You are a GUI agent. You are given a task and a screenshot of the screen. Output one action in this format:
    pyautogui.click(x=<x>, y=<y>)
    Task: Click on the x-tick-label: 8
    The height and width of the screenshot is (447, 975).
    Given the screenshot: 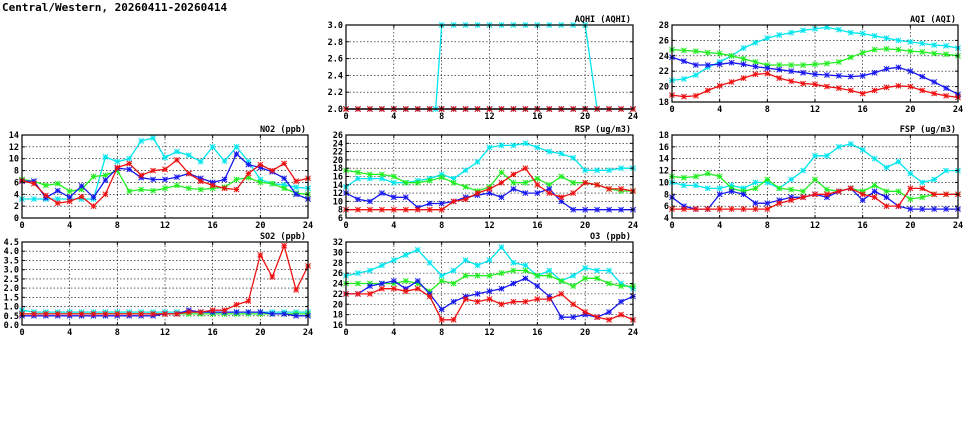 What is the action you would take?
    pyautogui.click(x=117, y=333)
    